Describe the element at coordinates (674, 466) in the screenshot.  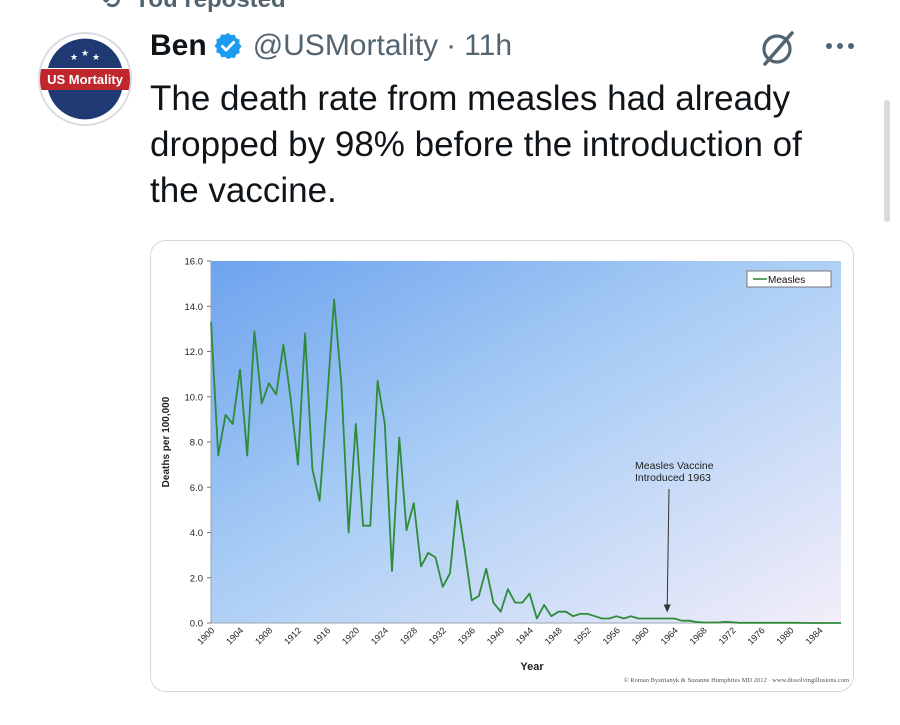
I see `annotation-line-1: Measles Vaccine` at that location.